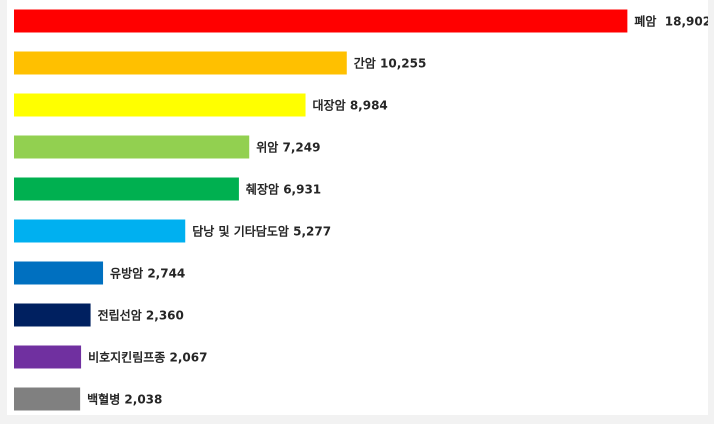  Describe the element at coordinates (147, 357) in the screenshot. I see `bar-label-9: 비호지킨림프종 2,067` at that location.